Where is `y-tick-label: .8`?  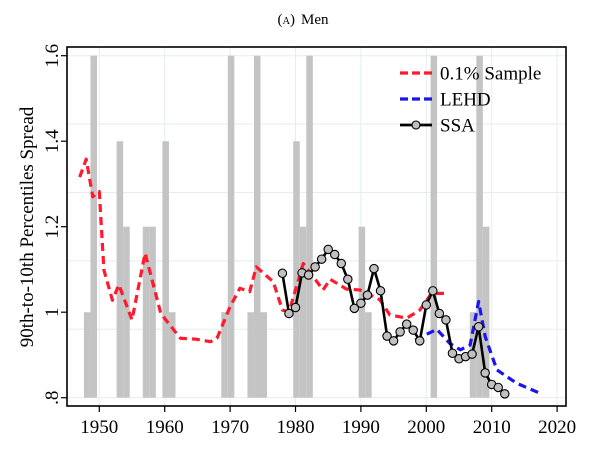 y-tick-label: .8 is located at coordinates (52, 398).